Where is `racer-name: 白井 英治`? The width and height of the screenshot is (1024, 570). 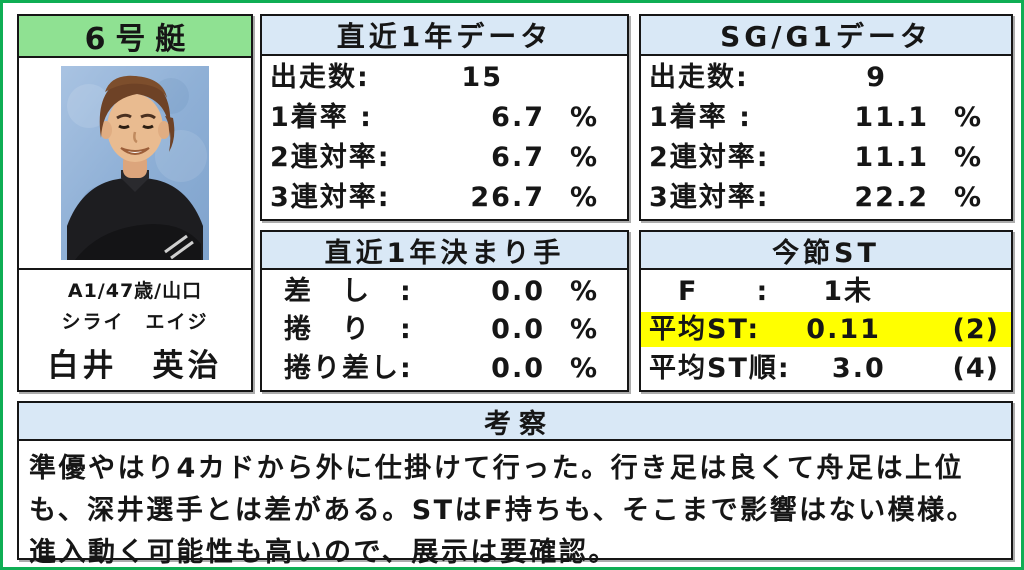
racer-name: 白井 英治 is located at coordinates (135, 365).